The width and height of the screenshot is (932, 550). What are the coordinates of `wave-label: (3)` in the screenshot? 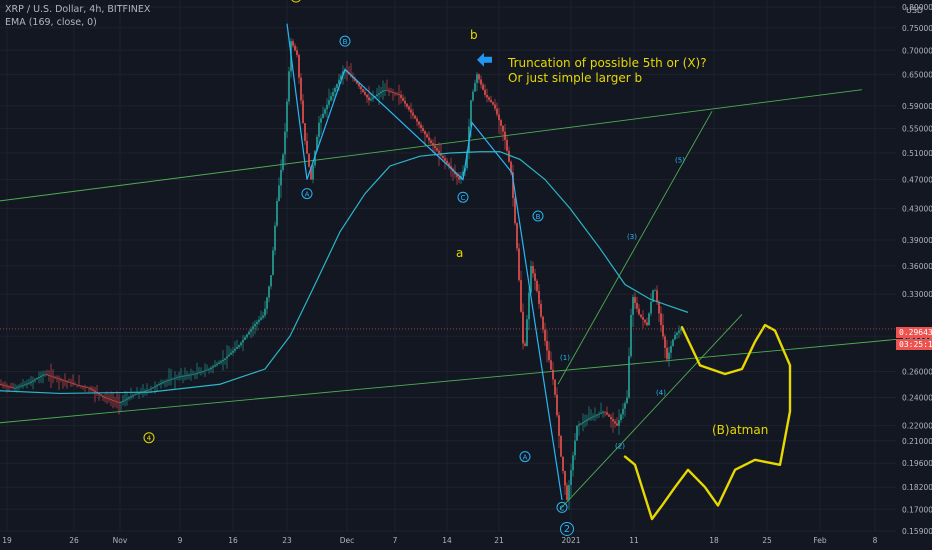 It's located at (632, 237).